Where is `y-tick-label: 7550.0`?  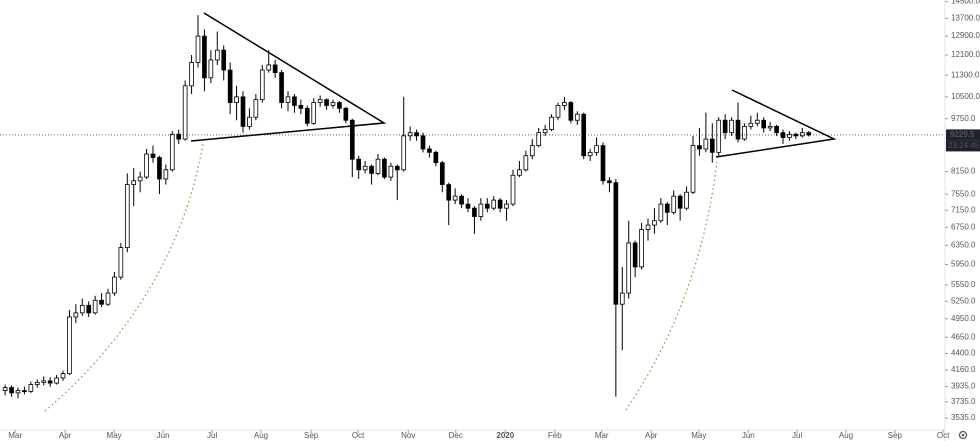 y-tick-label: 7550.0 is located at coordinates (963, 193).